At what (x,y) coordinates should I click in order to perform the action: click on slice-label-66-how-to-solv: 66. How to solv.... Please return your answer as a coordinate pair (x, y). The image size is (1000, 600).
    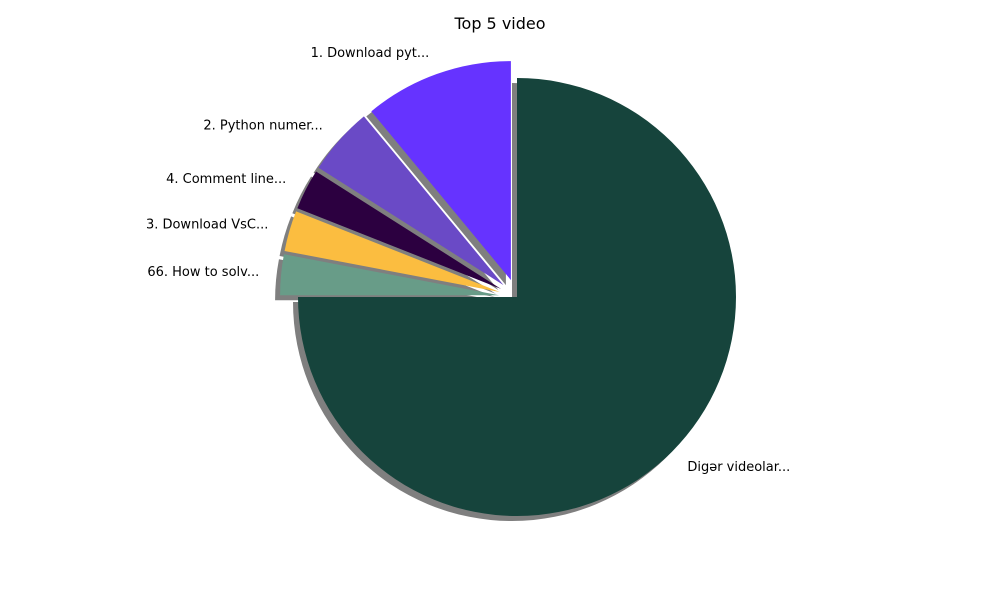
    Looking at the image, I should click on (203, 272).